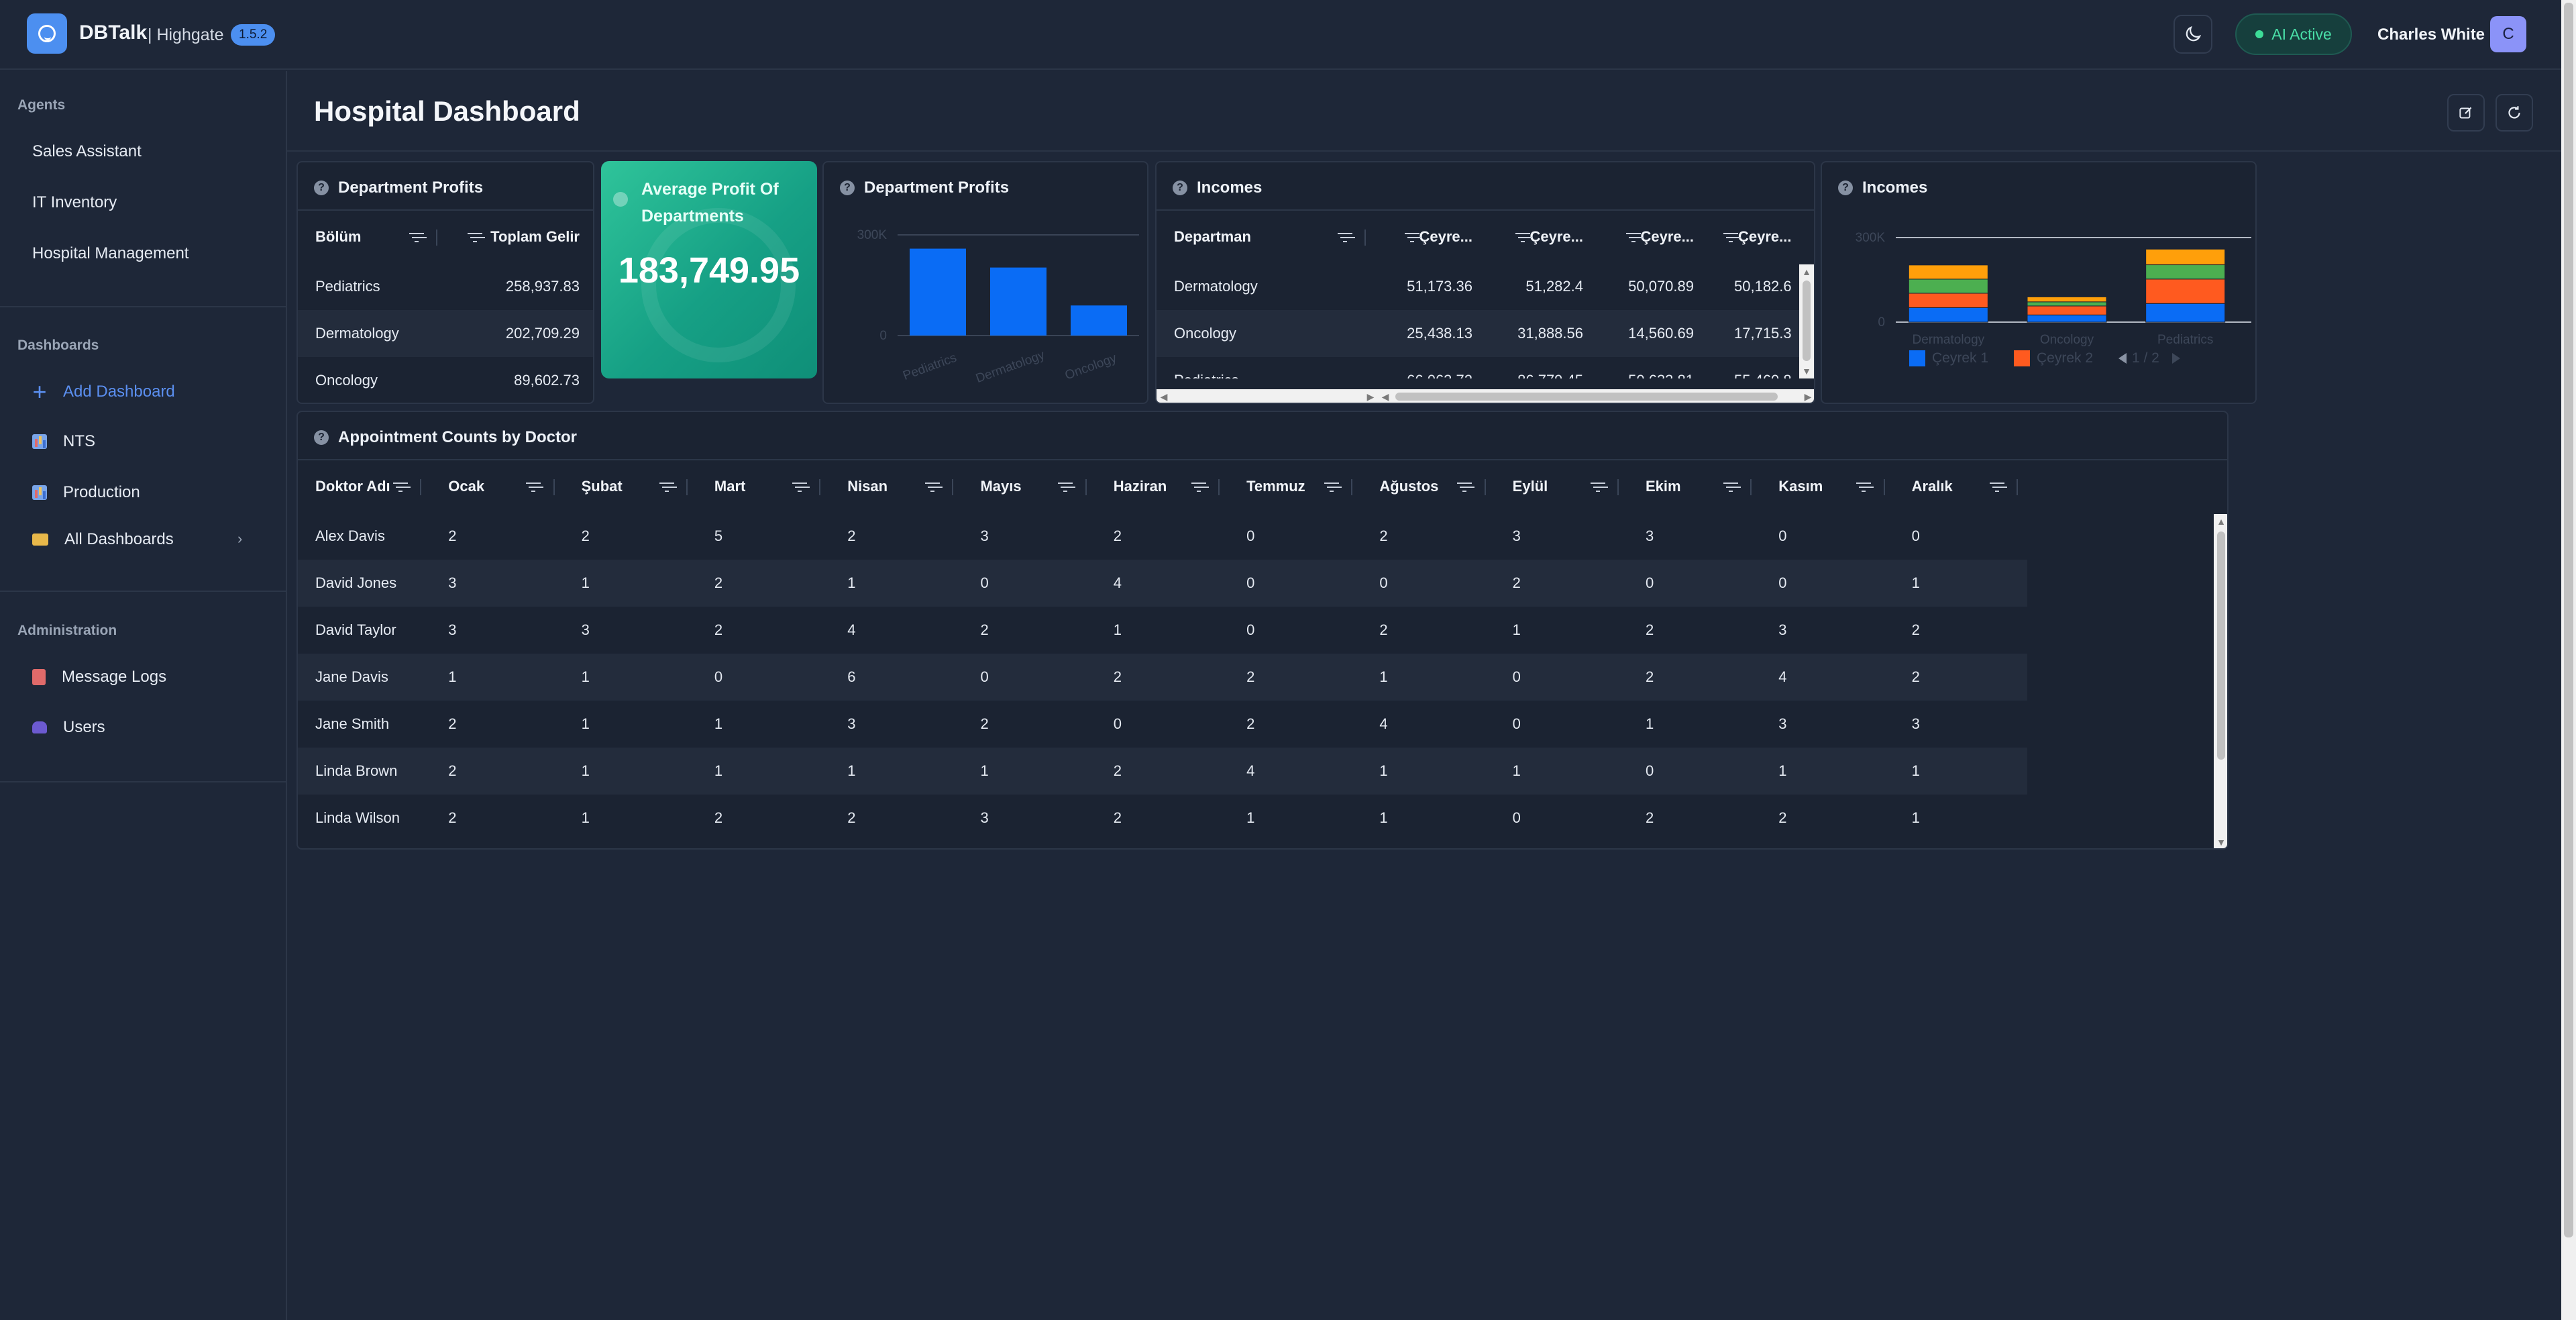 The height and width of the screenshot is (1320, 2576). I want to click on bar-oncology, so click(1099, 320).